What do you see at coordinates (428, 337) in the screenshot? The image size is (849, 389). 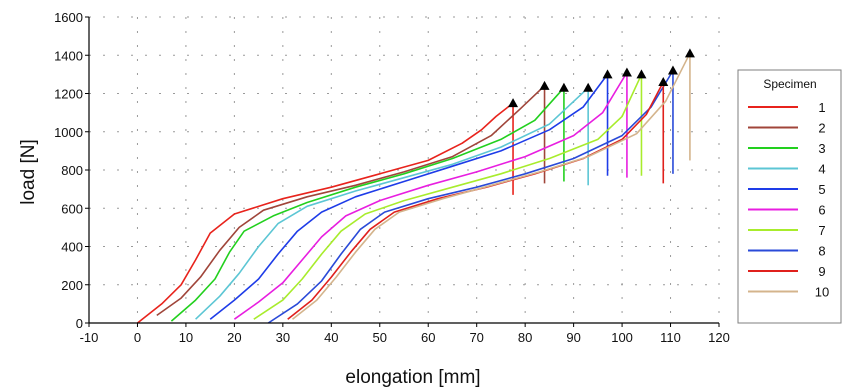 I see `x-tick-label: 60` at bounding box center [428, 337].